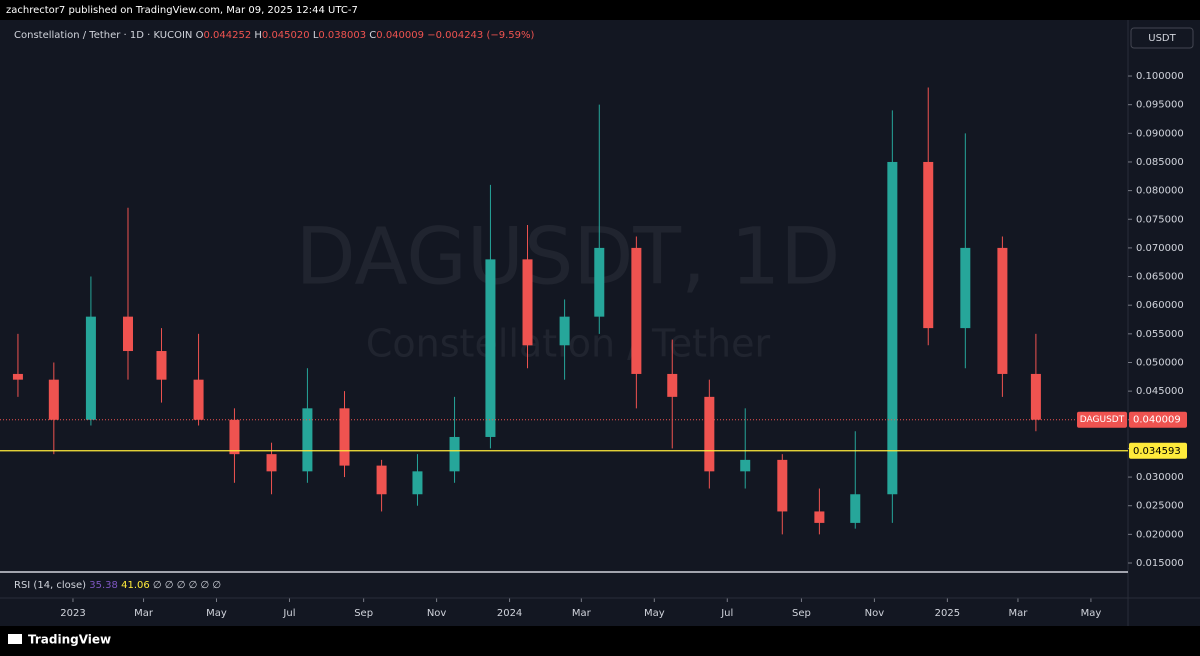 The width and height of the screenshot is (1200, 656). What do you see at coordinates (1160, 334) in the screenshot?
I see `y-tick-label: 0.055000` at bounding box center [1160, 334].